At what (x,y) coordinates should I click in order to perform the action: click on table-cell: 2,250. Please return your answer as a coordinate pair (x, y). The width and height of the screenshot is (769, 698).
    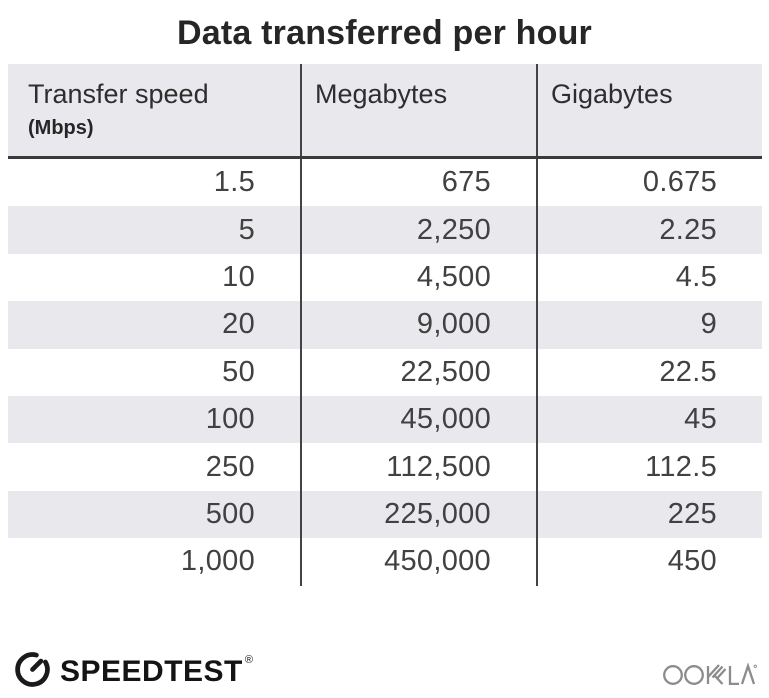
    Looking at the image, I should click on (420, 230).